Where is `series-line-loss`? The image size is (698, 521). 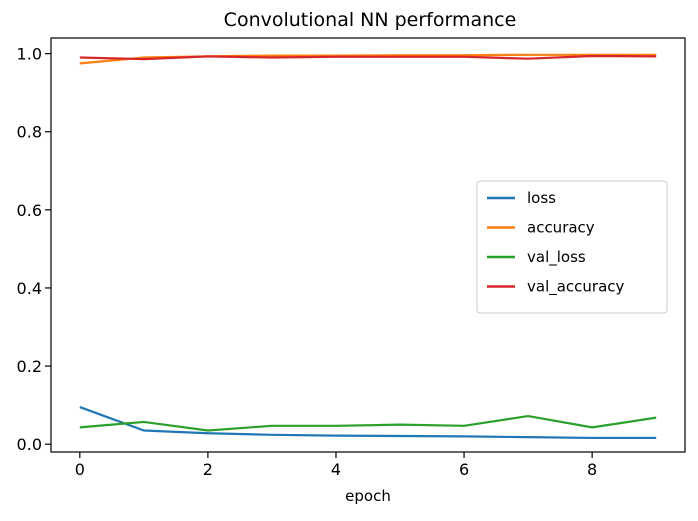
series-line-loss is located at coordinates (368, 423).